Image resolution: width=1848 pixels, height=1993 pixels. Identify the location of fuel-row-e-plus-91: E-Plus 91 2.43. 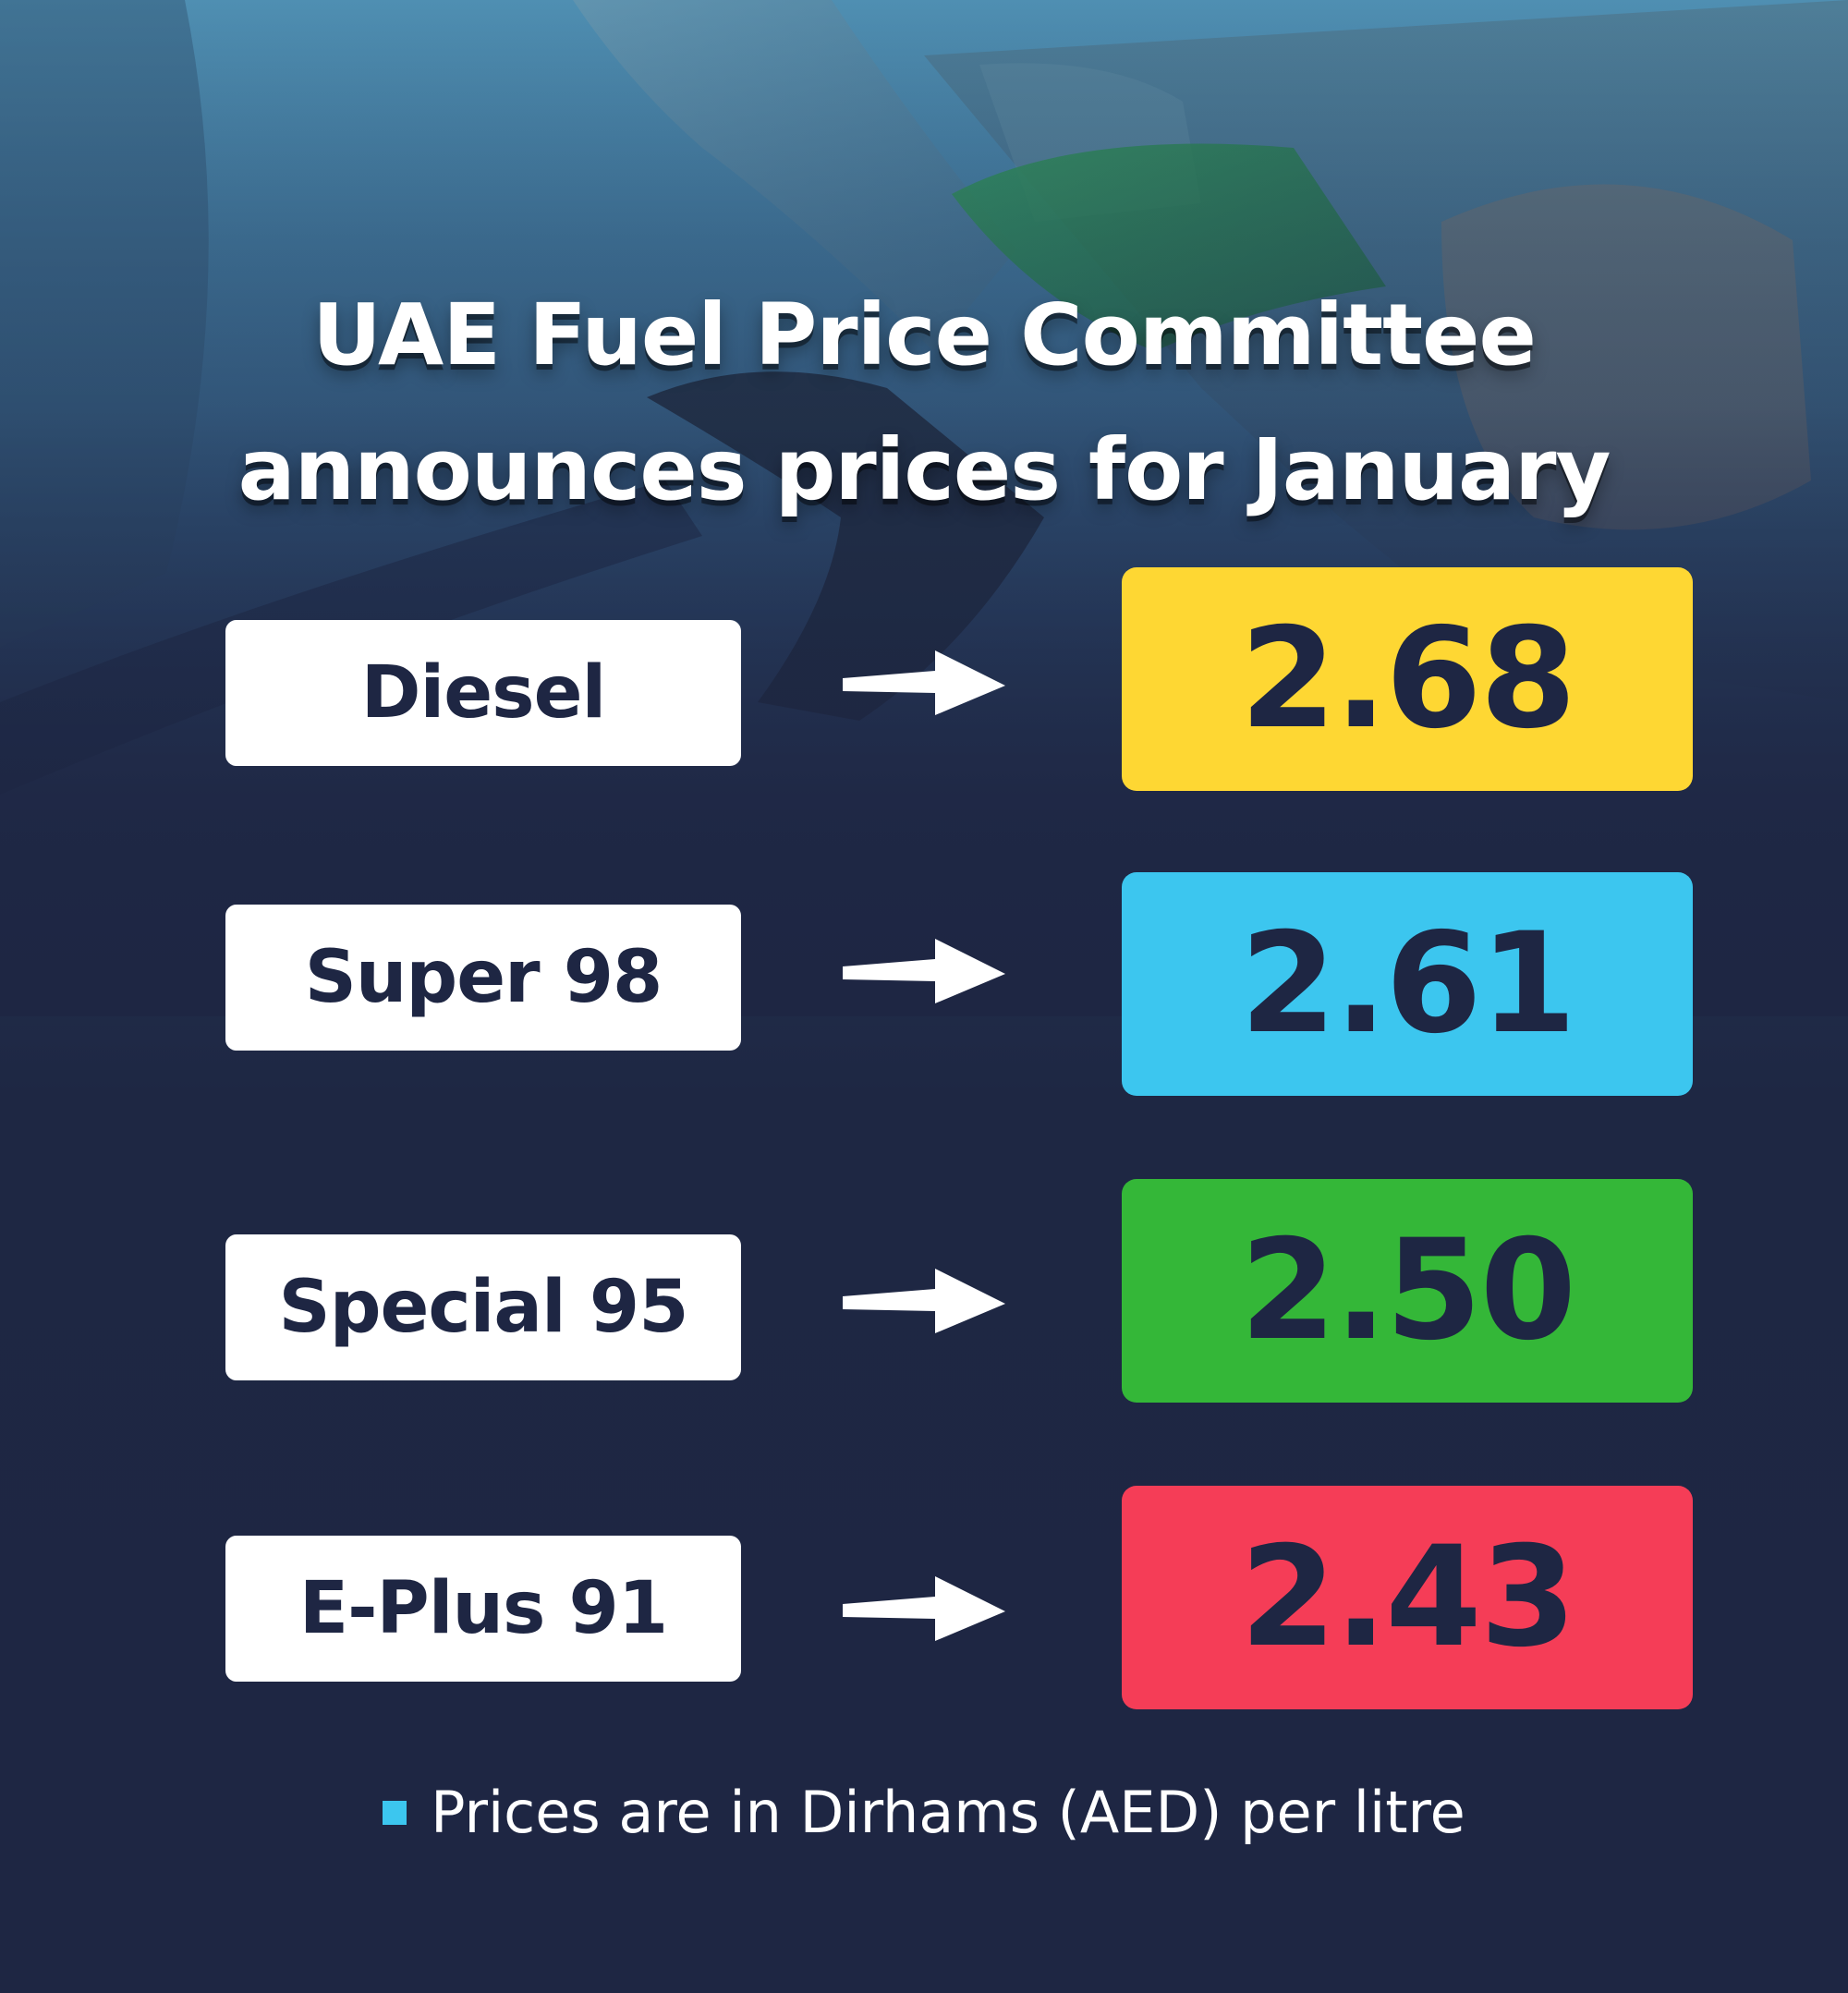
(924, 1601).